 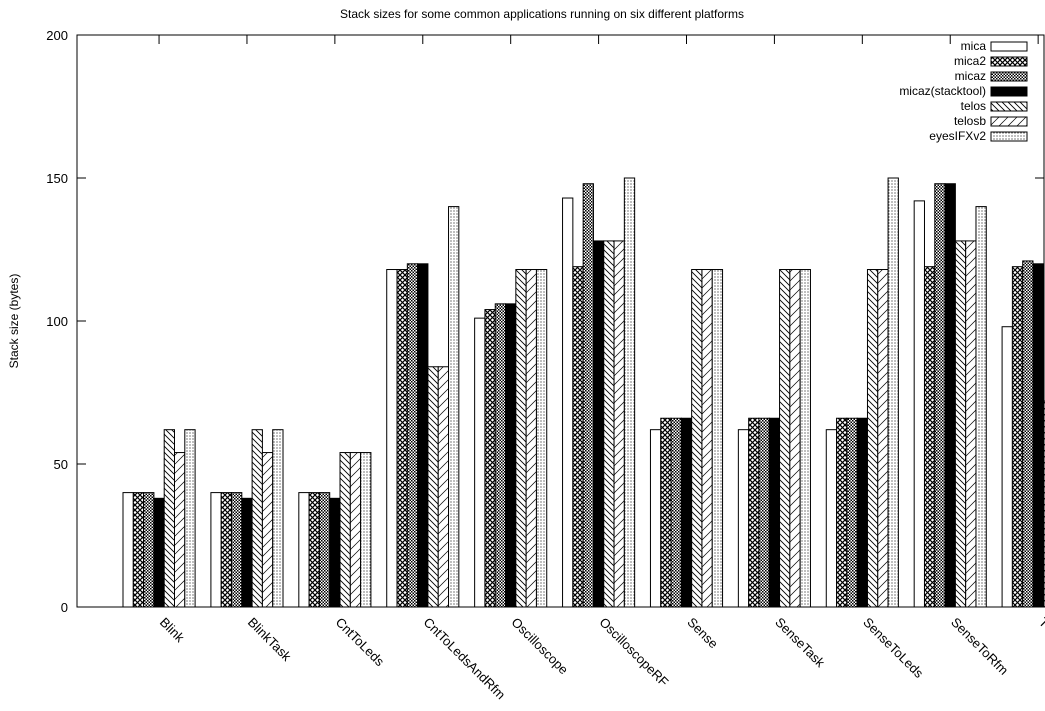 What do you see at coordinates (940, 395) in the screenshot?
I see `bar-SenseToRfm-micaz` at bounding box center [940, 395].